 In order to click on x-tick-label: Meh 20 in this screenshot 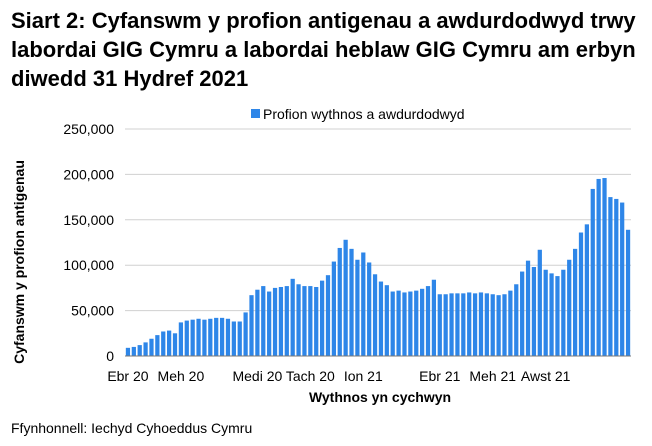, I will do `click(181, 376)`.